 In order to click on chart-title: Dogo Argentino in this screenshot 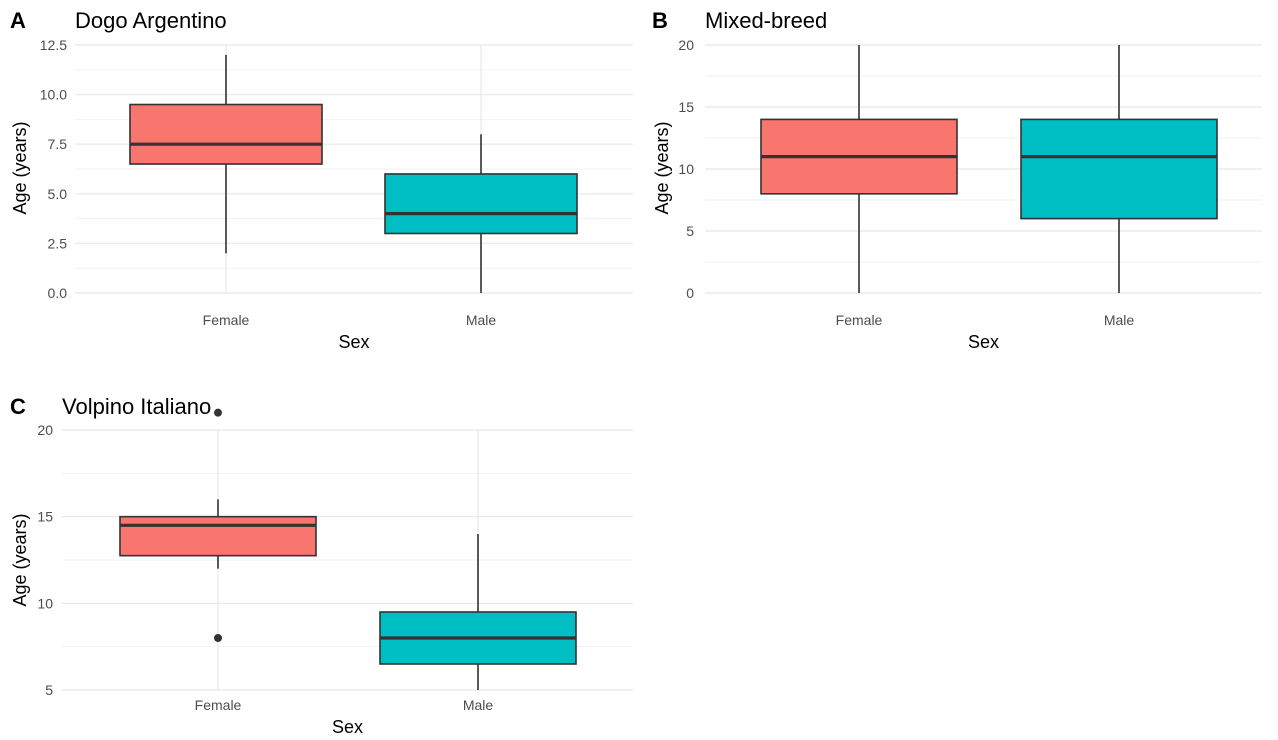, I will do `click(151, 20)`.